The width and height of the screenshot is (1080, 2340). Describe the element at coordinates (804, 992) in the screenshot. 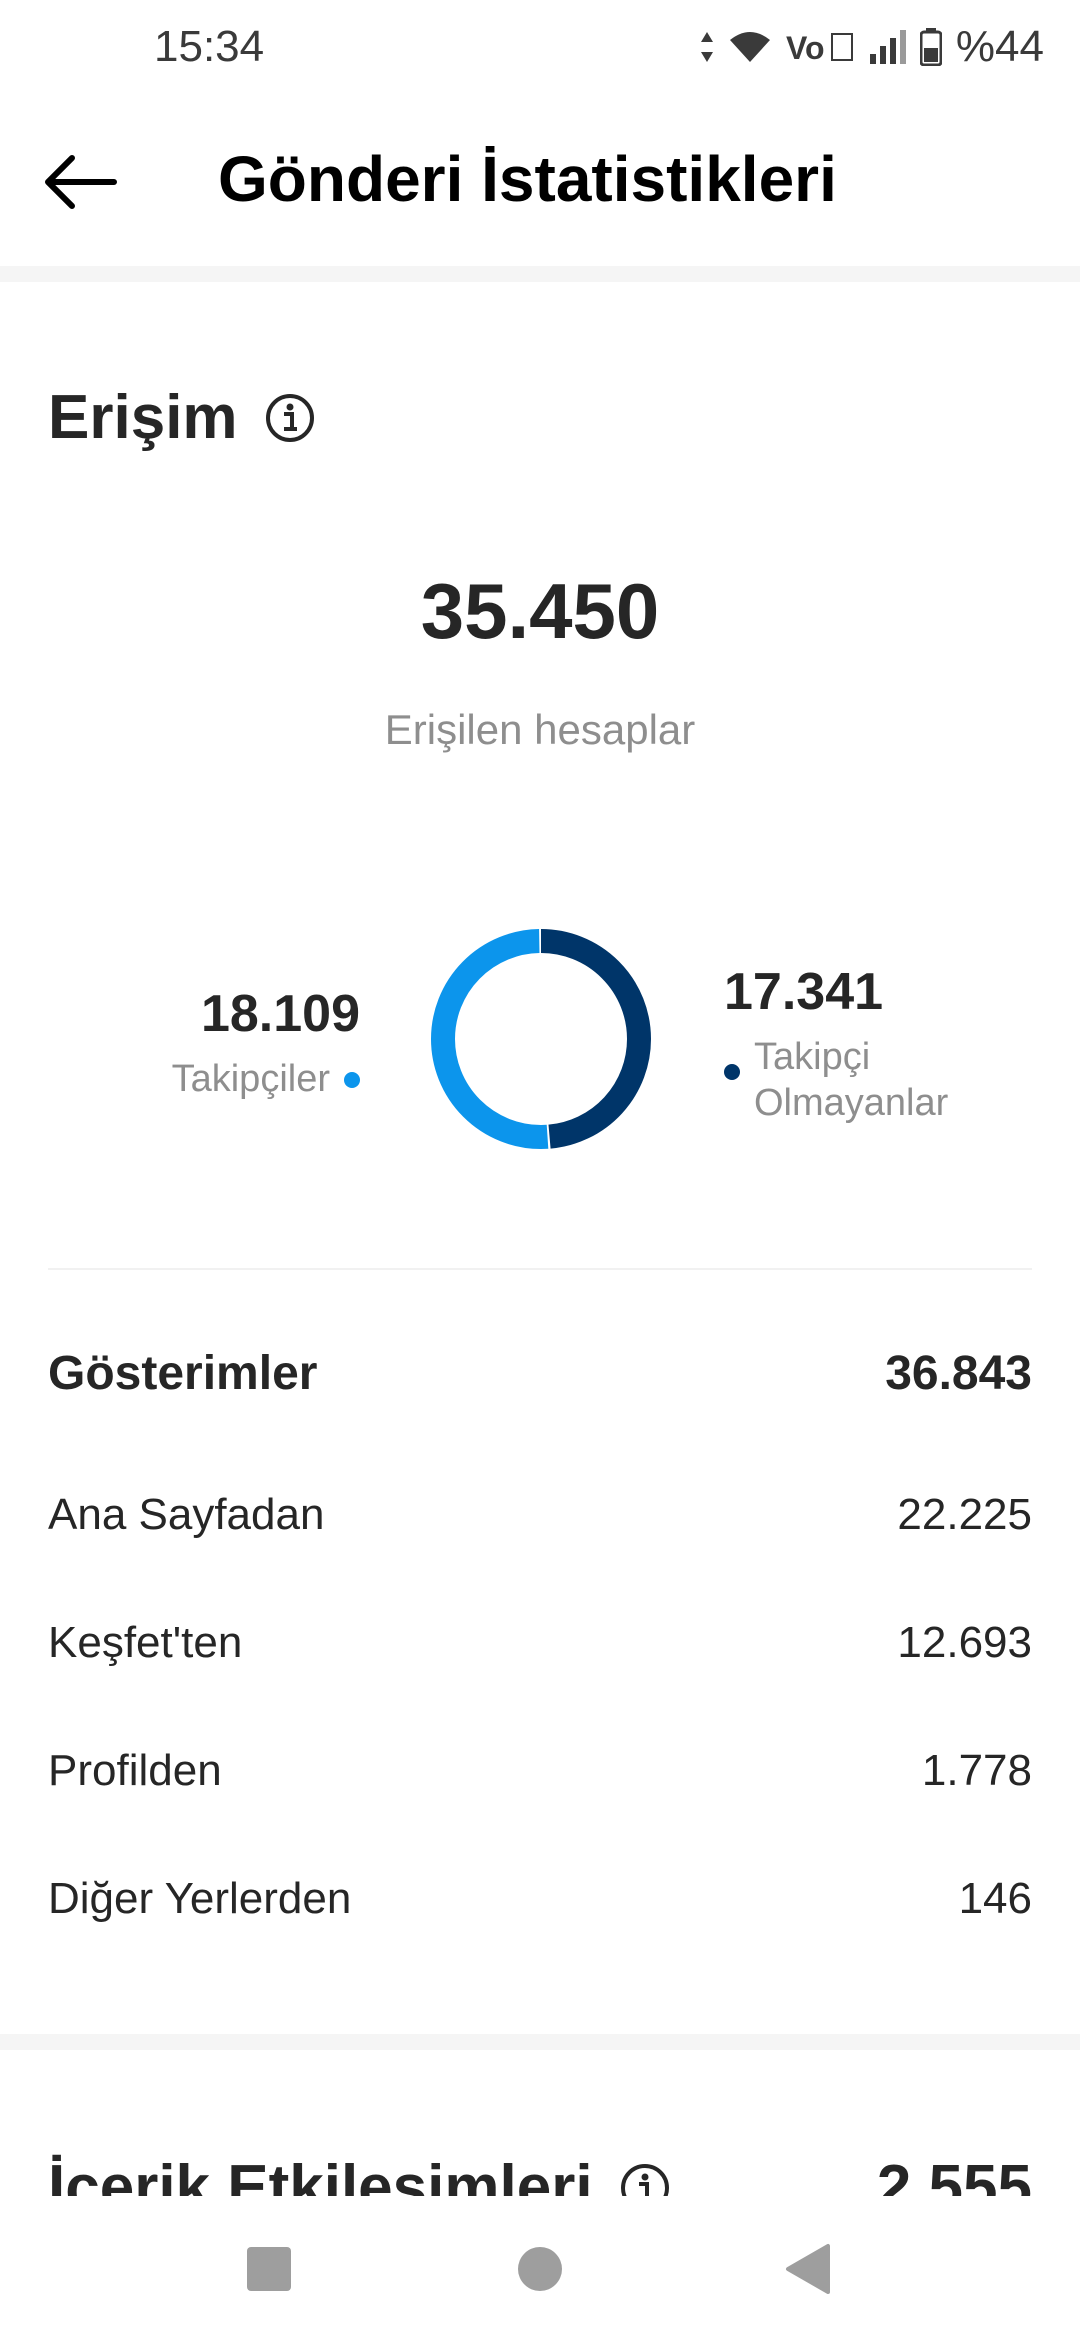

I see `non-followers-value: 17.341` at that location.